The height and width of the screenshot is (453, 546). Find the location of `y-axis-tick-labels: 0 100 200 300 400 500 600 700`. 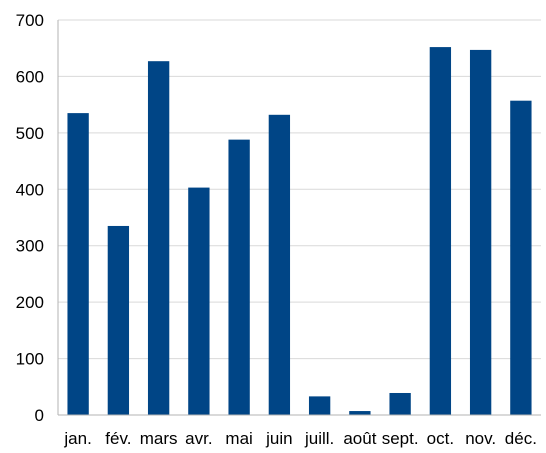

y-axis-tick-labels: 0 100 200 300 400 500 600 700 is located at coordinates (30, 218).